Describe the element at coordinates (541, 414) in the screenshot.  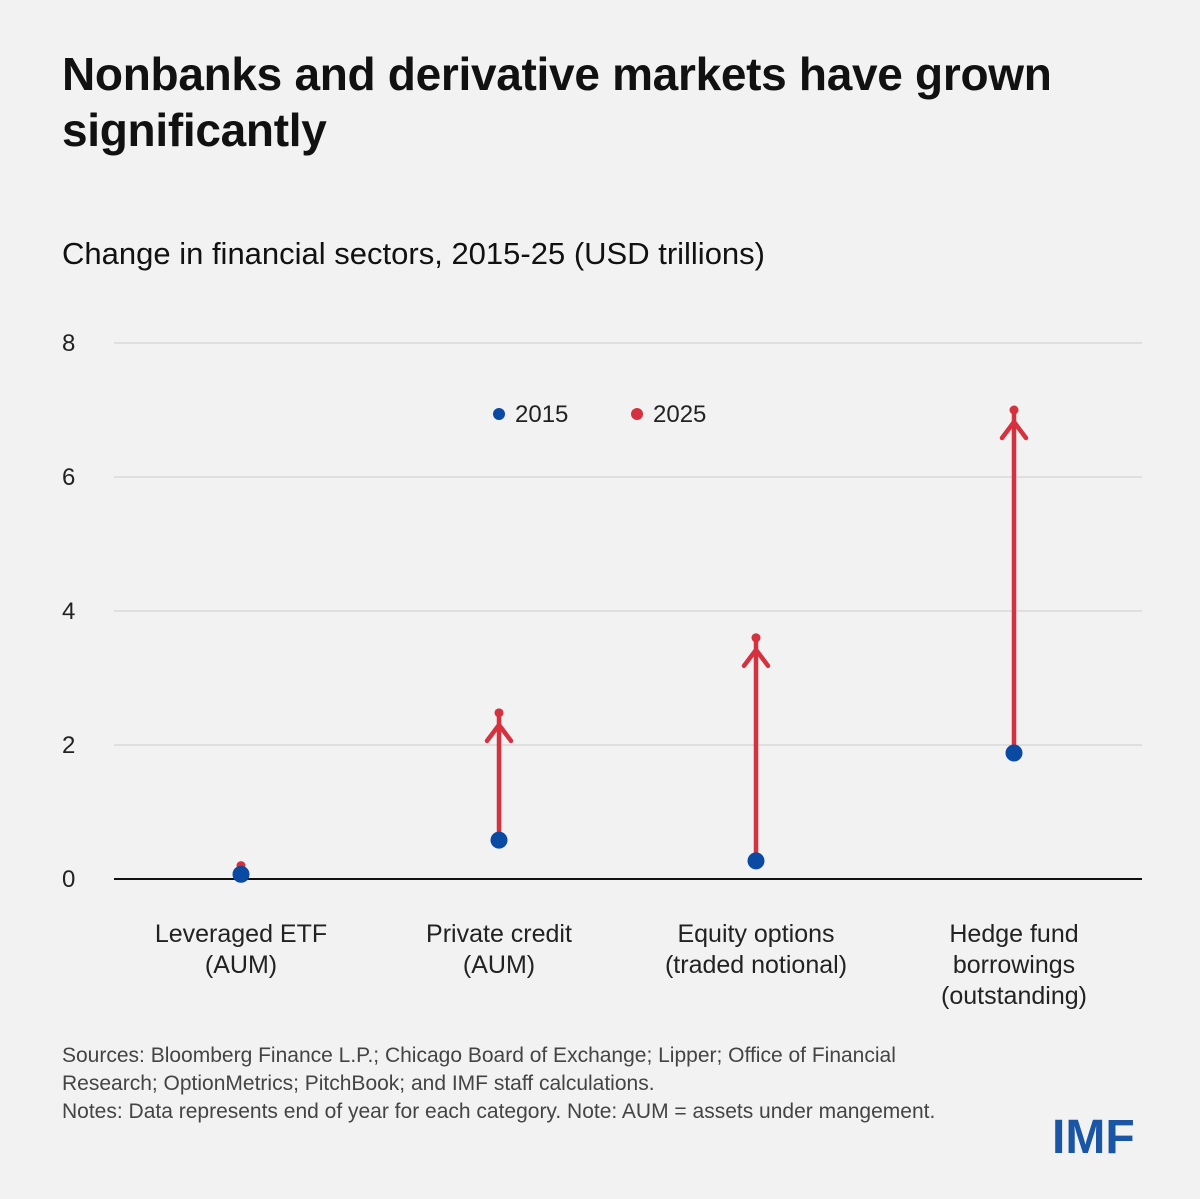
I see `legend-label-2015: 2015` at that location.